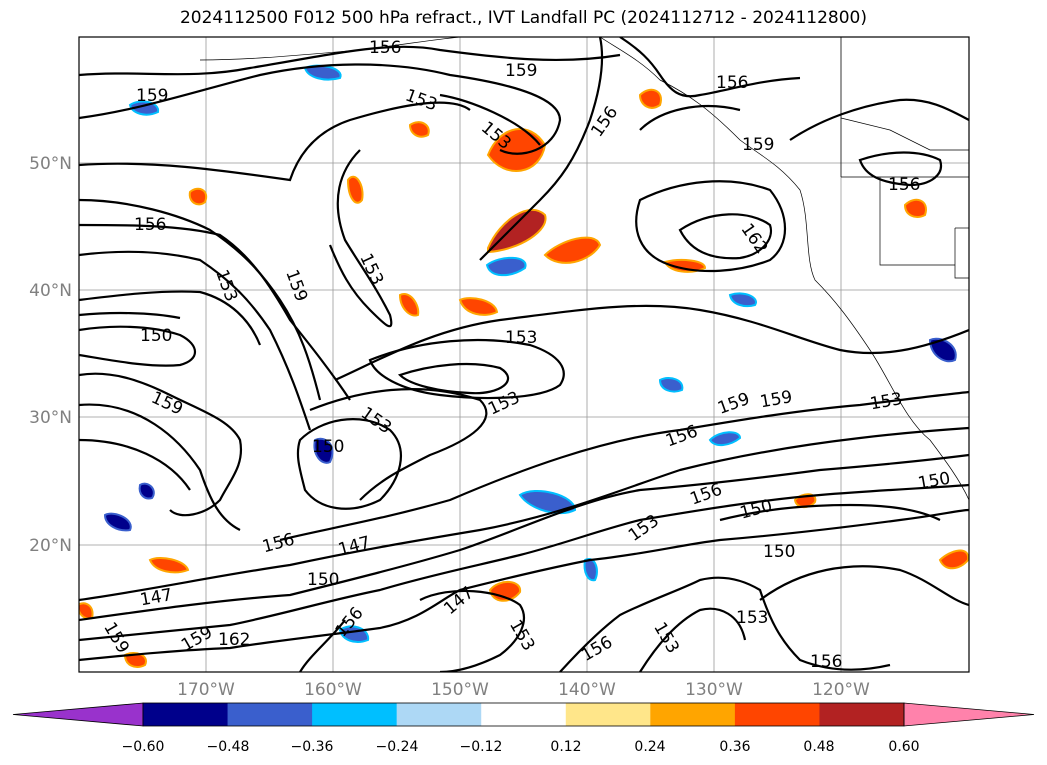 Image resolution: width=1047 pixels, height=765 pixels. What do you see at coordinates (969, 714) in the screenshot?
I see `colorbar-extend-max` at bounding box center [969, 714].